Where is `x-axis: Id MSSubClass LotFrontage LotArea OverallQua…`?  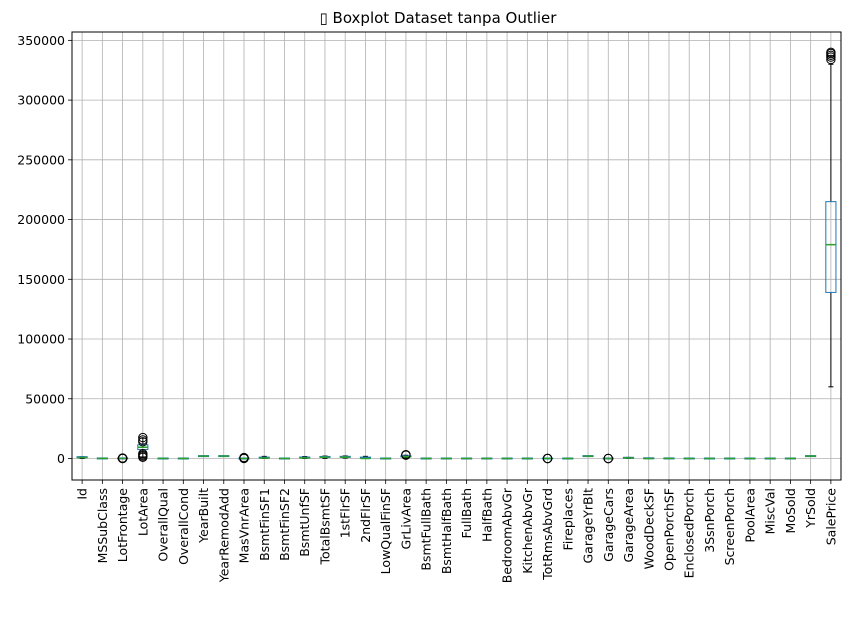
x-axis: Id MSSubClass LotFrontage LotArea OverallQua… is located at coordinates (456, 531).